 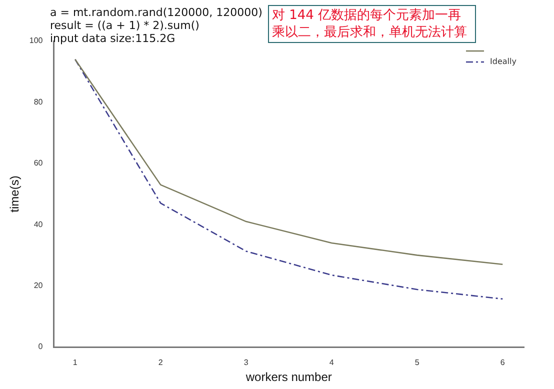 I want to click on text: 对 144 亿数据的每个元素加一再乘以二，最后求和，单机无法计算, so click(x=372, y=24).